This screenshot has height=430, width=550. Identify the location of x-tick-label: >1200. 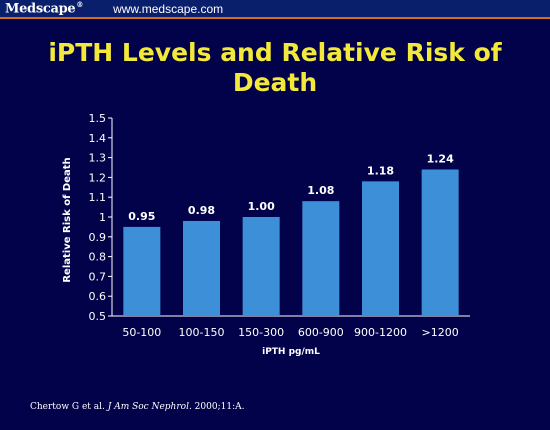
(440, 332).